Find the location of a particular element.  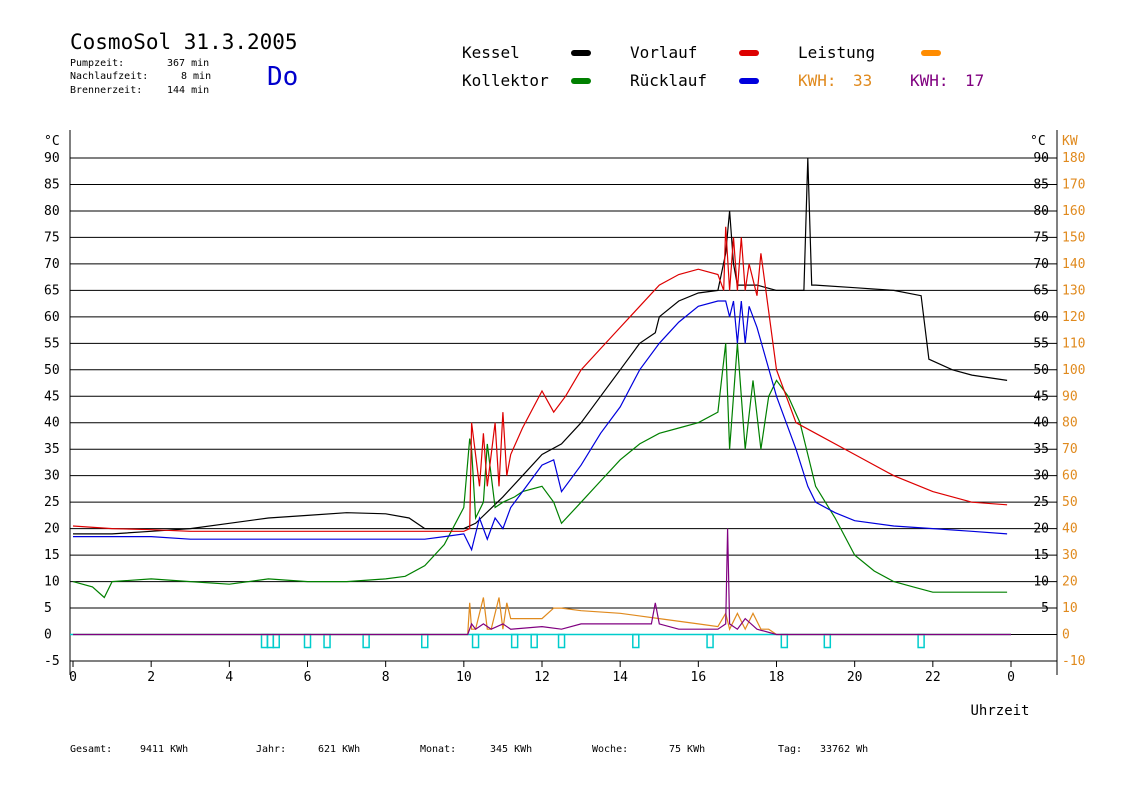

woche-label: Woche: is located at coordinates (610, 749).